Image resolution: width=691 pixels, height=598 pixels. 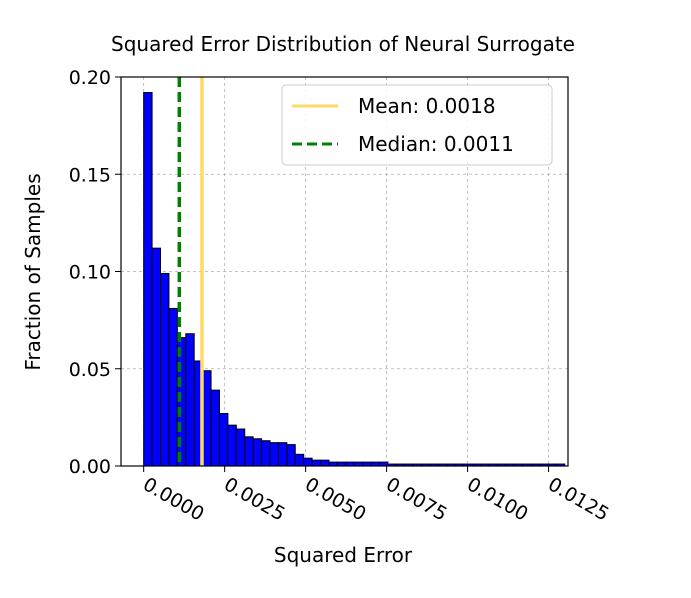 I want to click on reference-lines, so click(x=190, y=271).